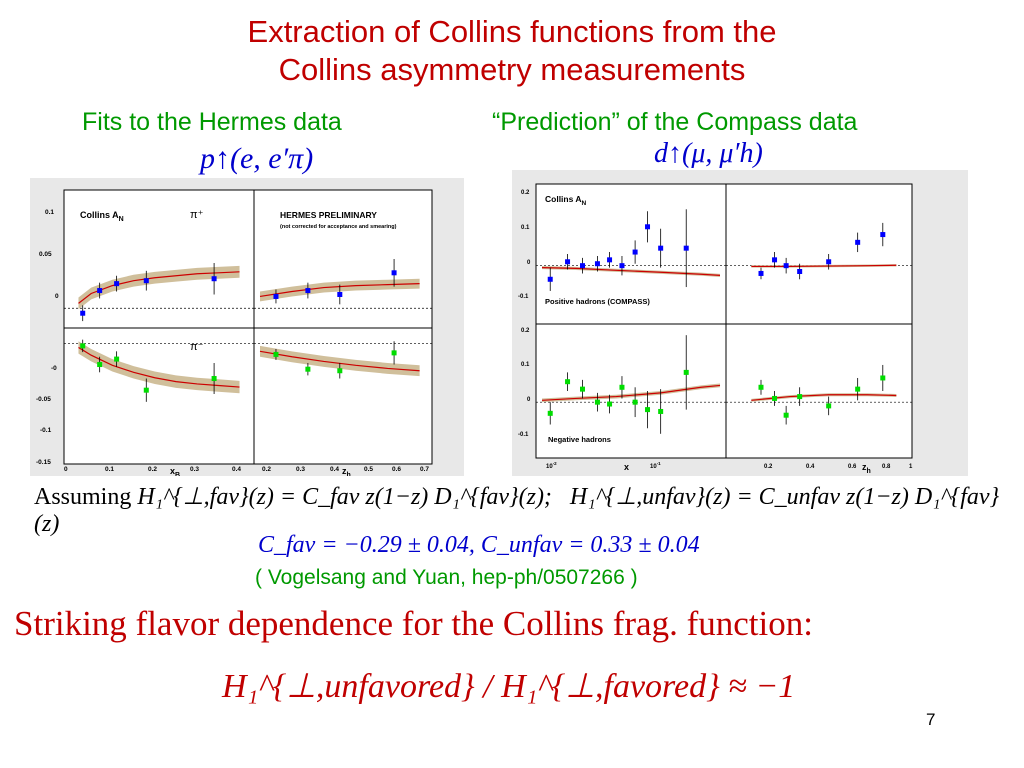 The width and height of the screenshot is (1024, 768). What do you see at coordinates (911, 467) in the screenshot?
I see `compass-xtick-r4: 1` at bounding box center [911, 467].